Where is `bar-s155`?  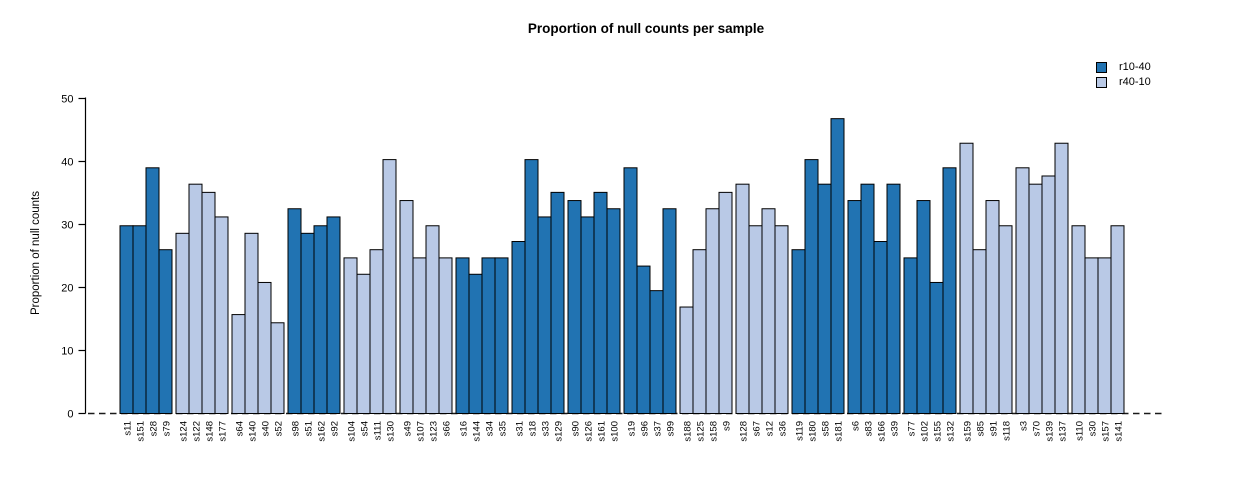
bar-s155 is located at coordinates (936, 347).